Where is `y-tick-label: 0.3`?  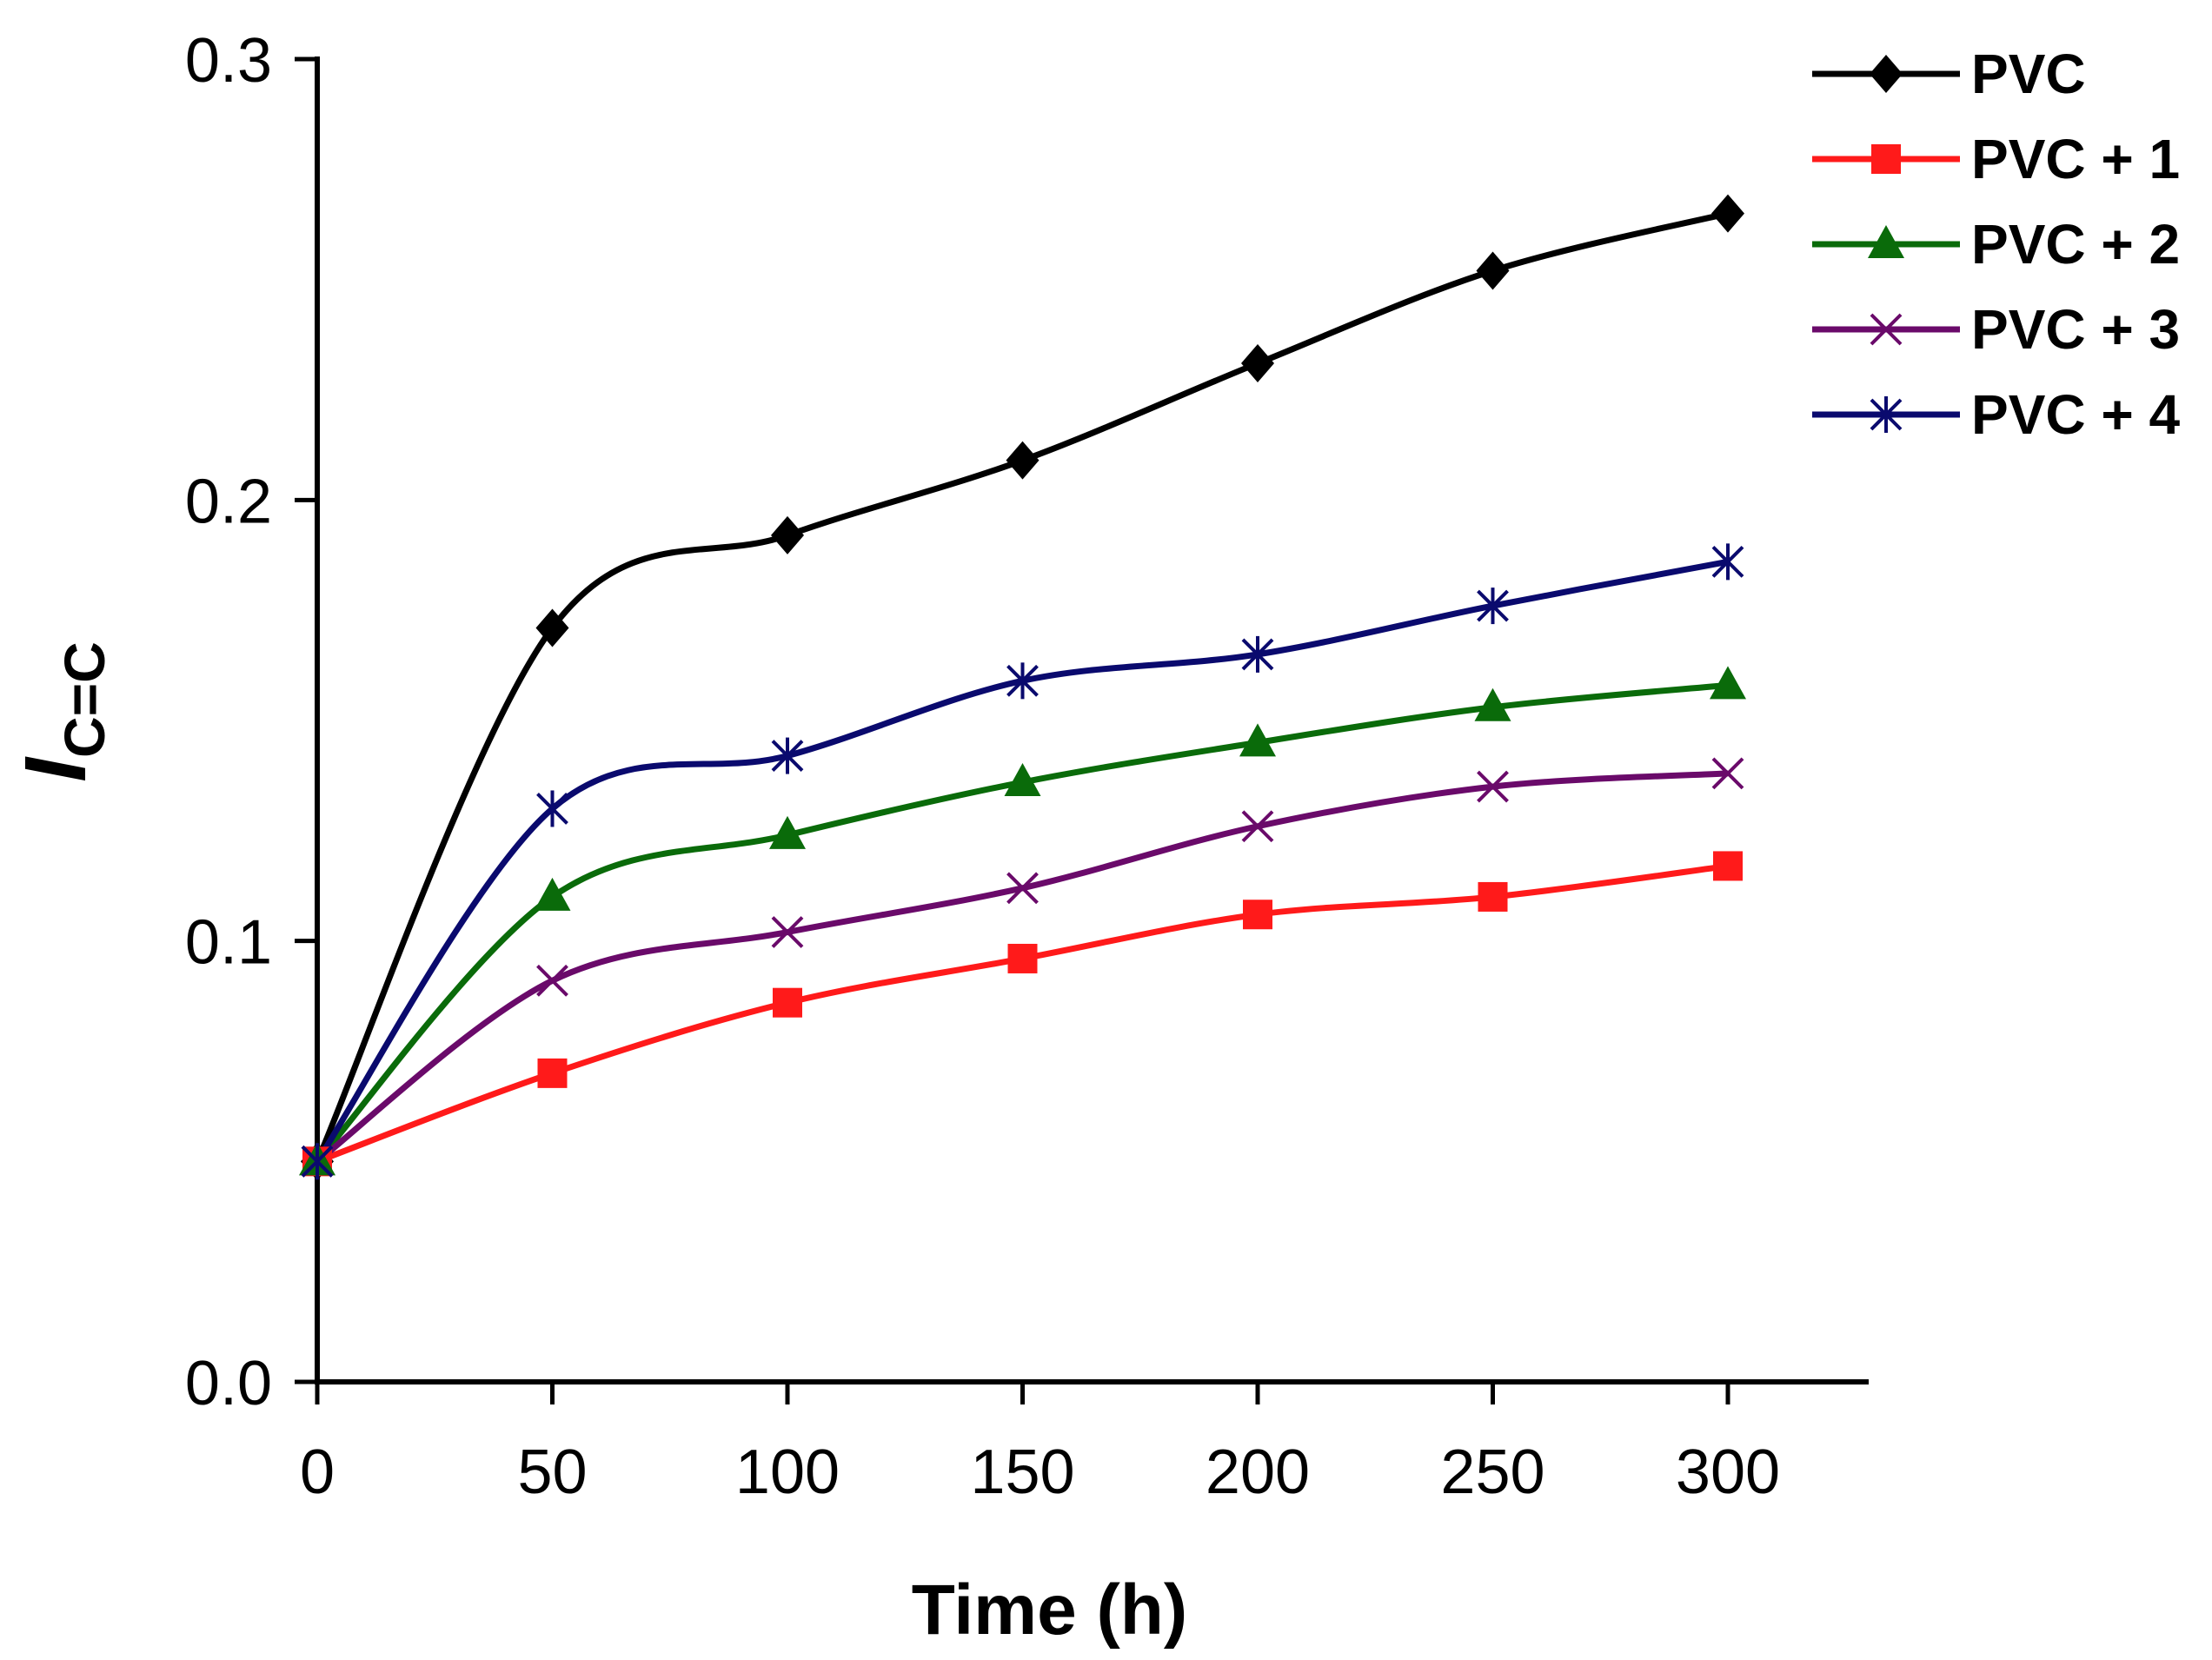
y-tick-label: 0.3 is located at coordinates (229, 61).